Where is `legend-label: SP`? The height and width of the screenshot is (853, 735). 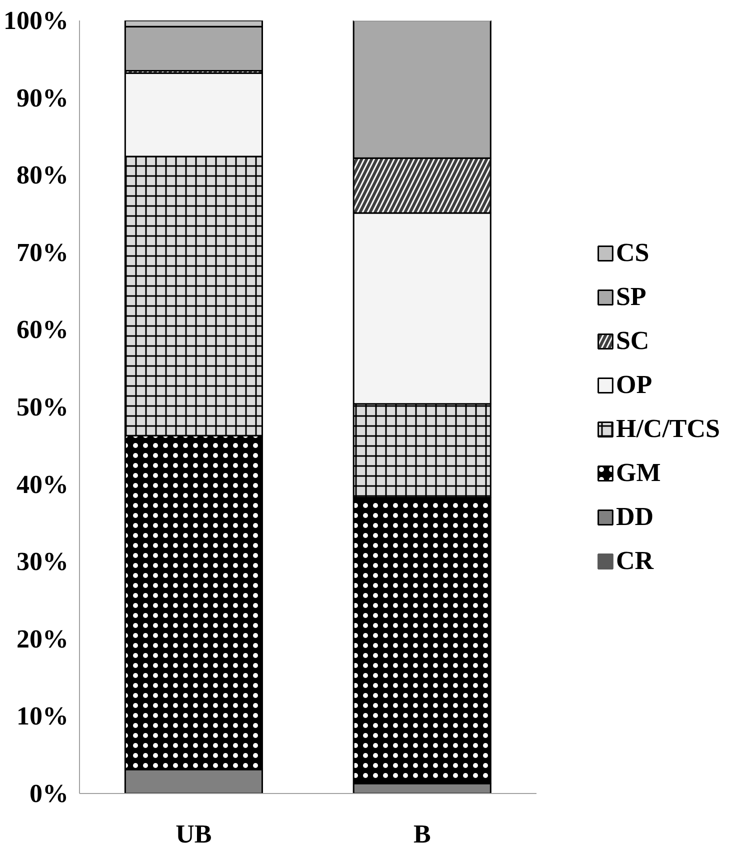
legend-label: SP is located at coordinates (631, 297).